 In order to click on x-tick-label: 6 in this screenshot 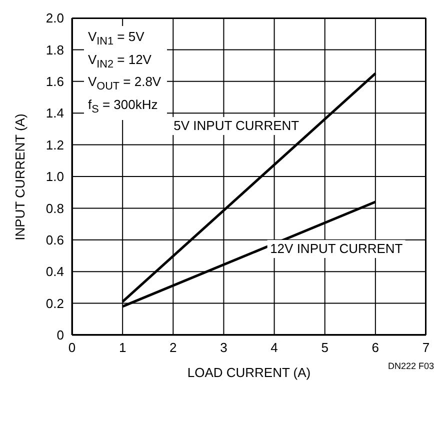, I will do `click(376, 348)`.